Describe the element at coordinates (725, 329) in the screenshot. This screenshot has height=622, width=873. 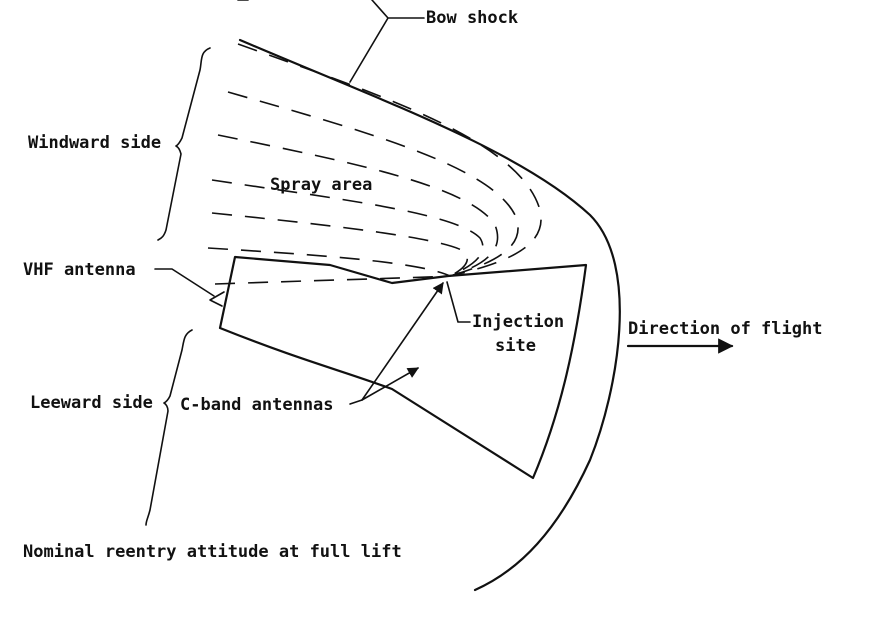
I see `direction-of-flight-label: Direction of flight` at that location.